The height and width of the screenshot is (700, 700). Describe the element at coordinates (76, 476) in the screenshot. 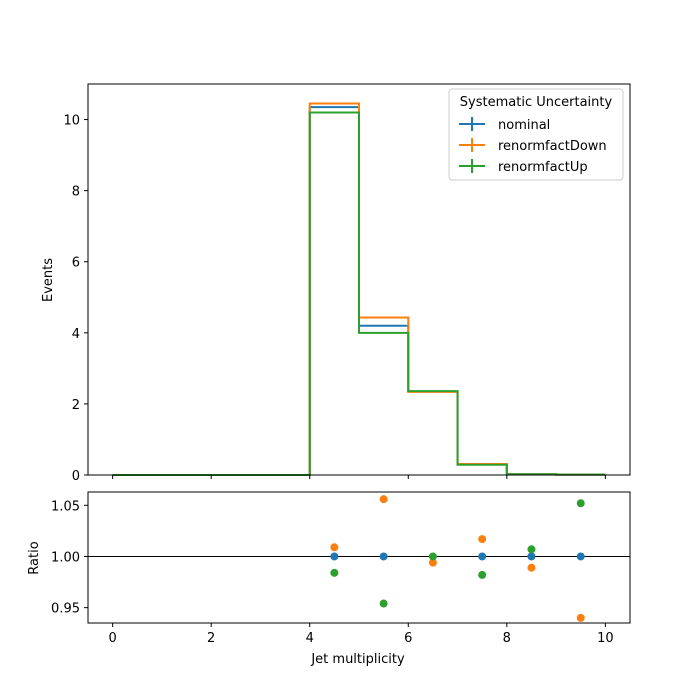

I see `top-y-tick-label: 0` at that location.